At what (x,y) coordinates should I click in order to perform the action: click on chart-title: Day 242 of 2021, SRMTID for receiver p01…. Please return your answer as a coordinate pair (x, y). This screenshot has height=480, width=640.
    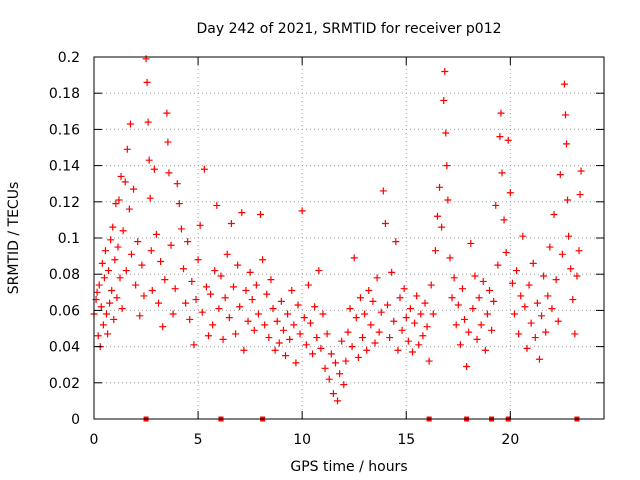
    Looking at the image, I should click on (348, 29).